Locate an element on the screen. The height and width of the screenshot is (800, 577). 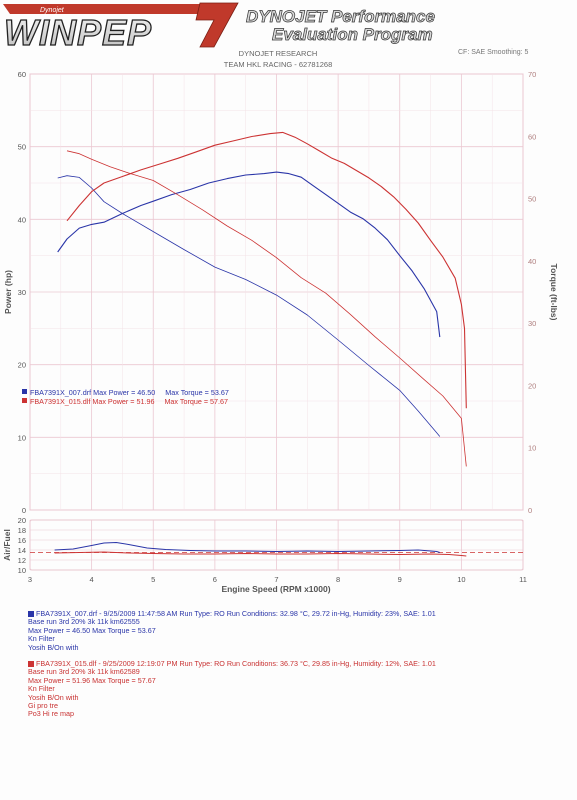
corner-text: CF: SAE Smoothing: 5 is located at coordinates (493, 52).